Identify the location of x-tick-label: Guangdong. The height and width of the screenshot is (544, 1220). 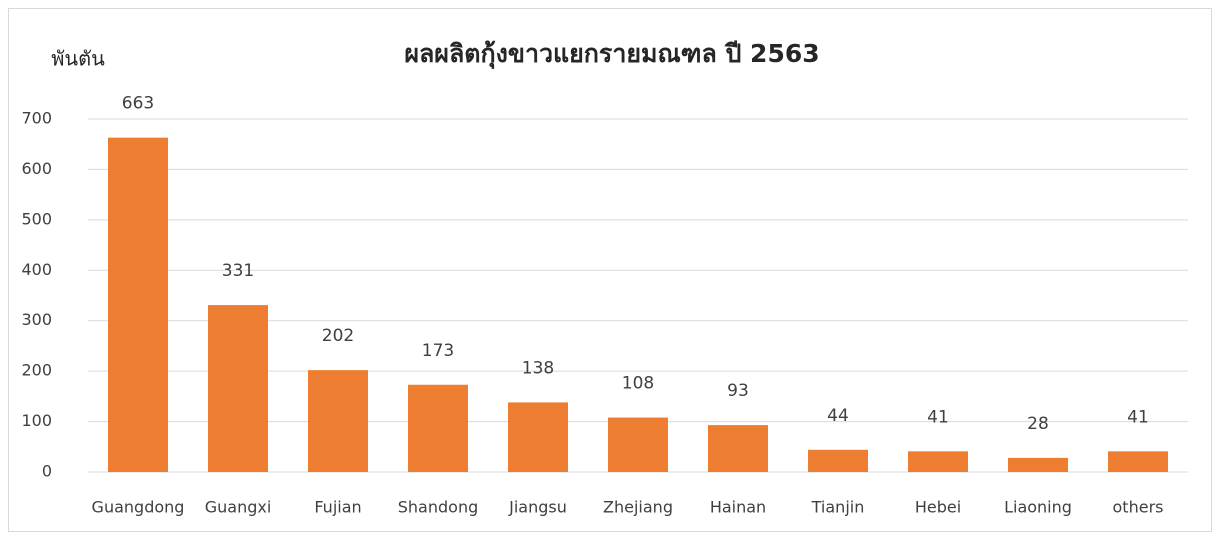
(138, 507).